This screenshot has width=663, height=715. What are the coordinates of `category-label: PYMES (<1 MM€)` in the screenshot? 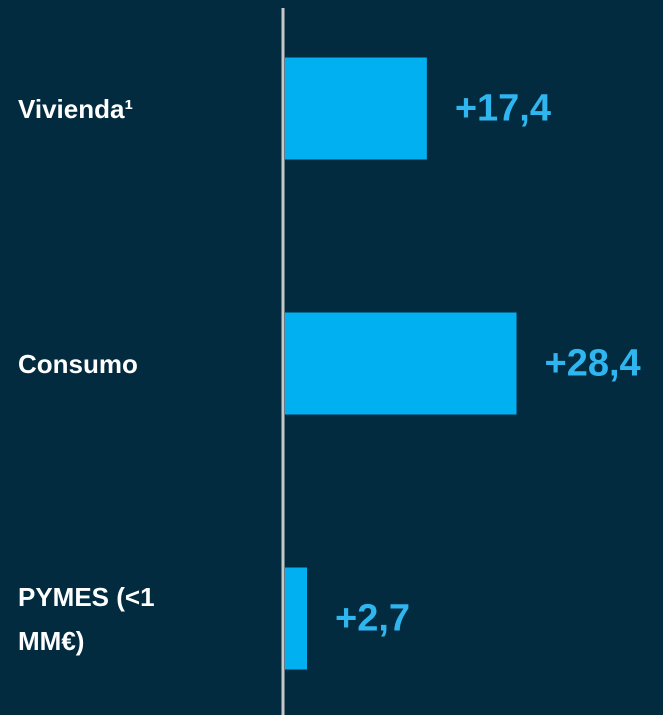 It's located at (86, 618).